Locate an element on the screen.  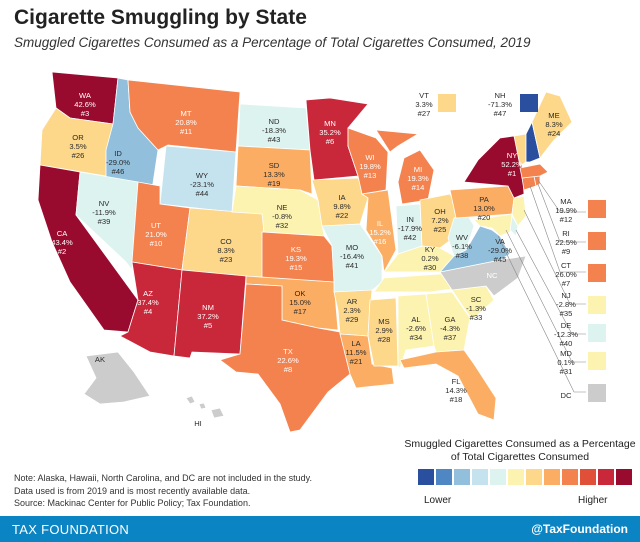
state-label-rank: #47 is located at coordinates (500, 113).